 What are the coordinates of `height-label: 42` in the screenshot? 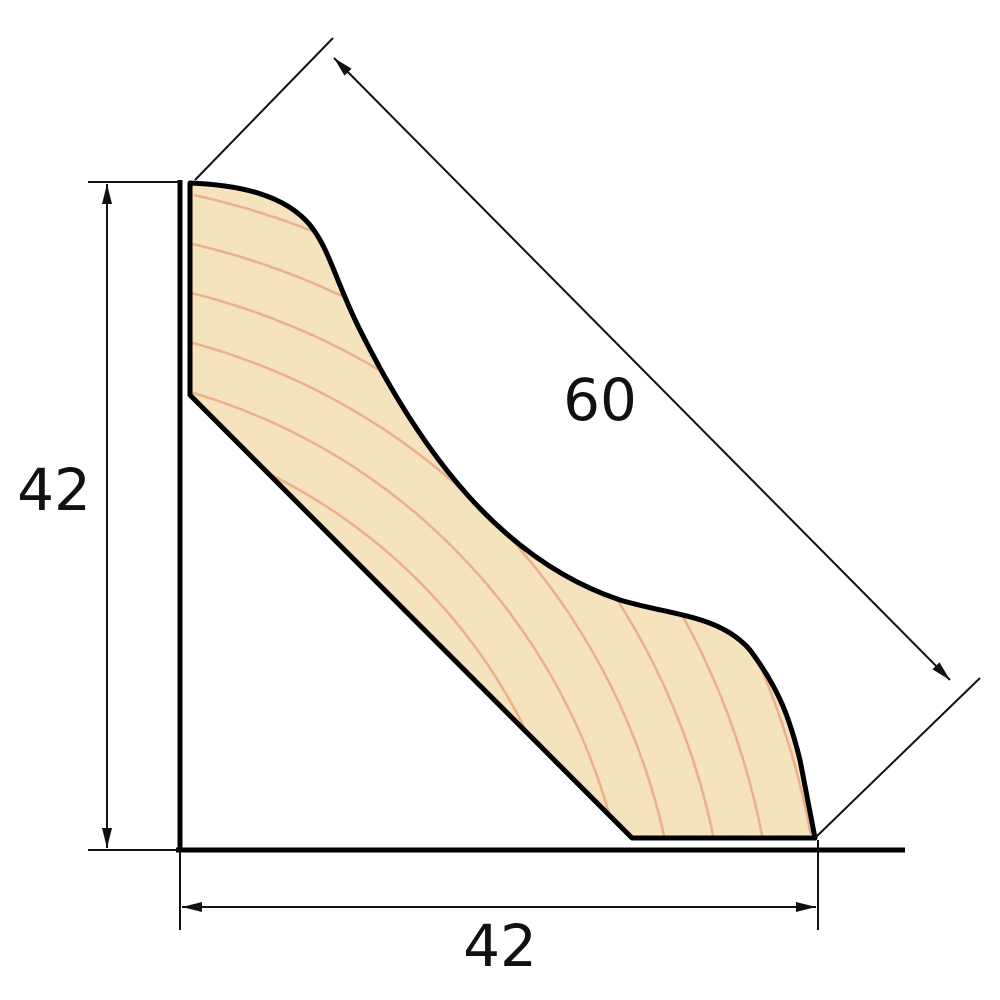 It's located at (54, 490).